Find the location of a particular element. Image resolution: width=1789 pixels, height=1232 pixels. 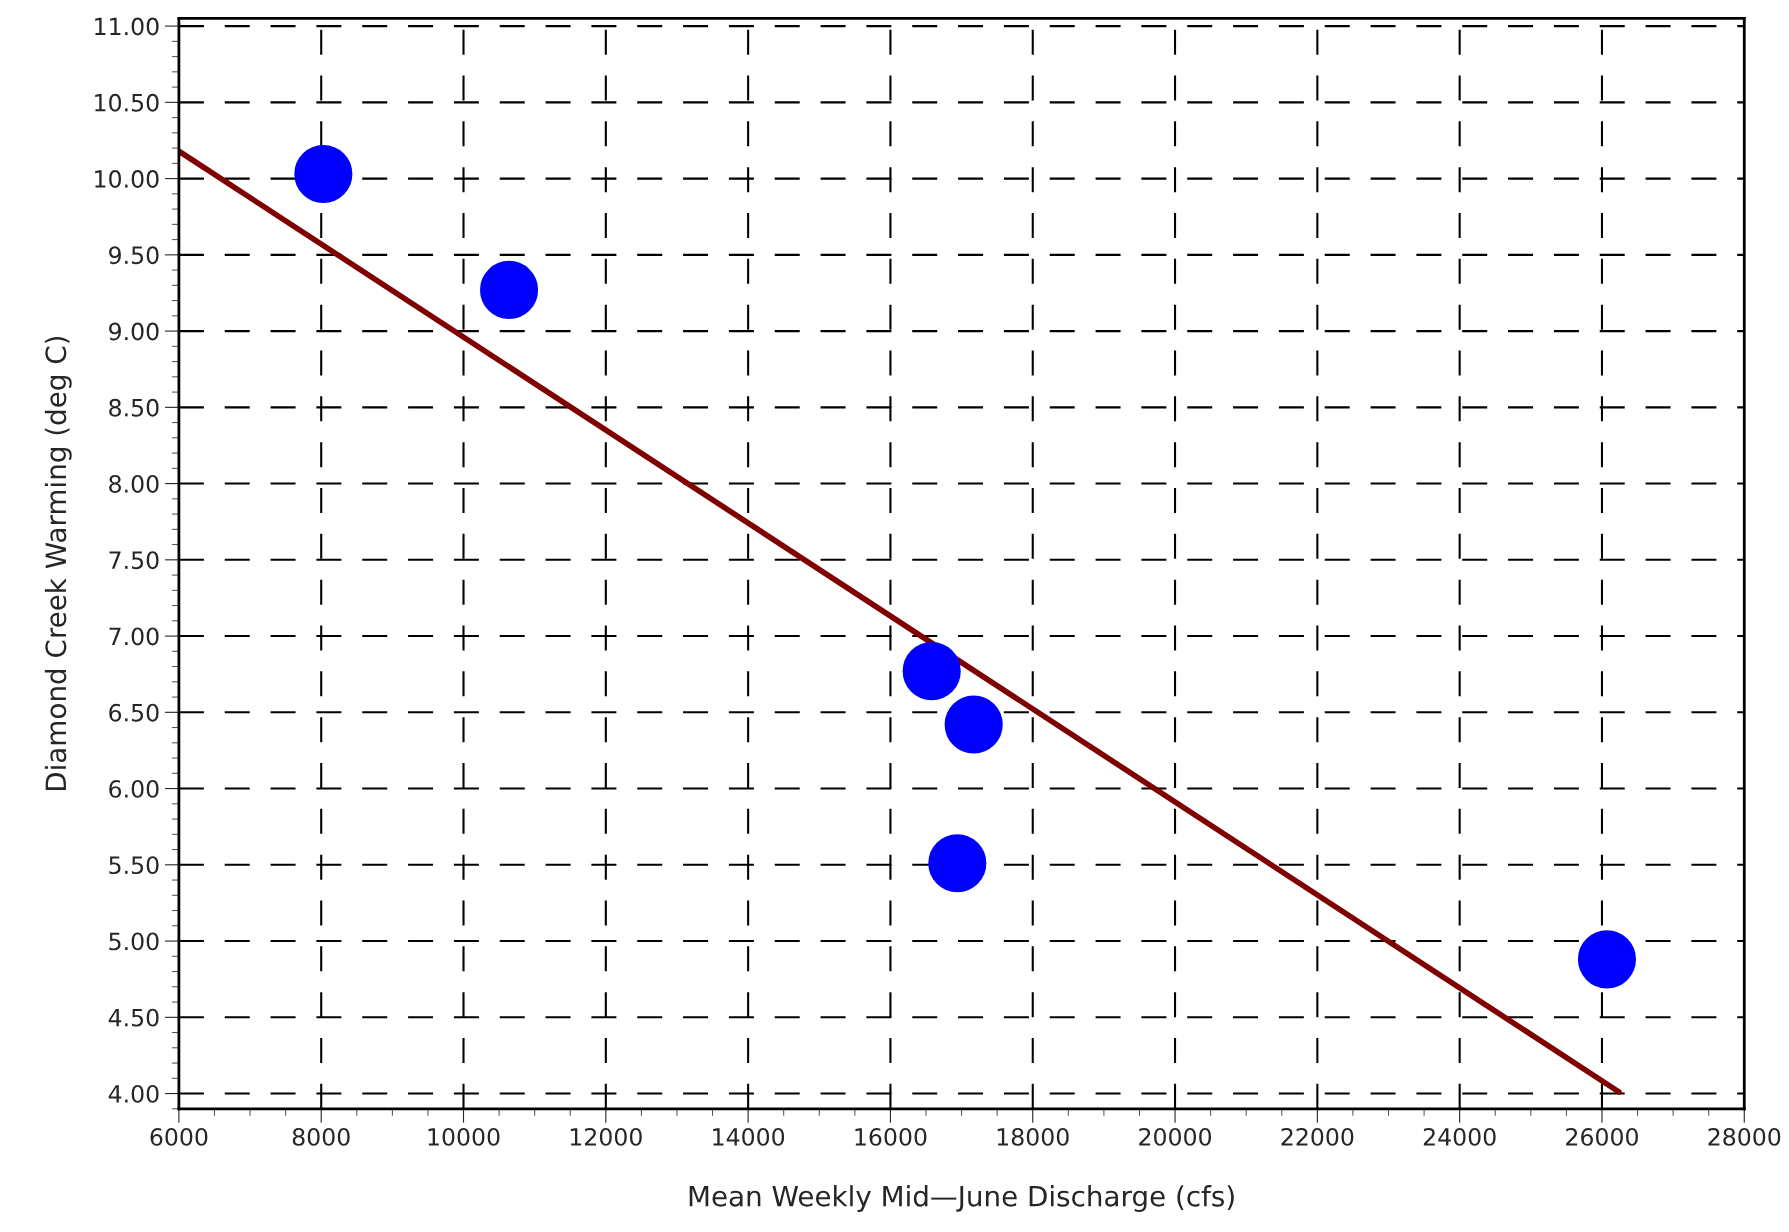

y-tick-label: 5.00 is located at coordinates (134, 941).